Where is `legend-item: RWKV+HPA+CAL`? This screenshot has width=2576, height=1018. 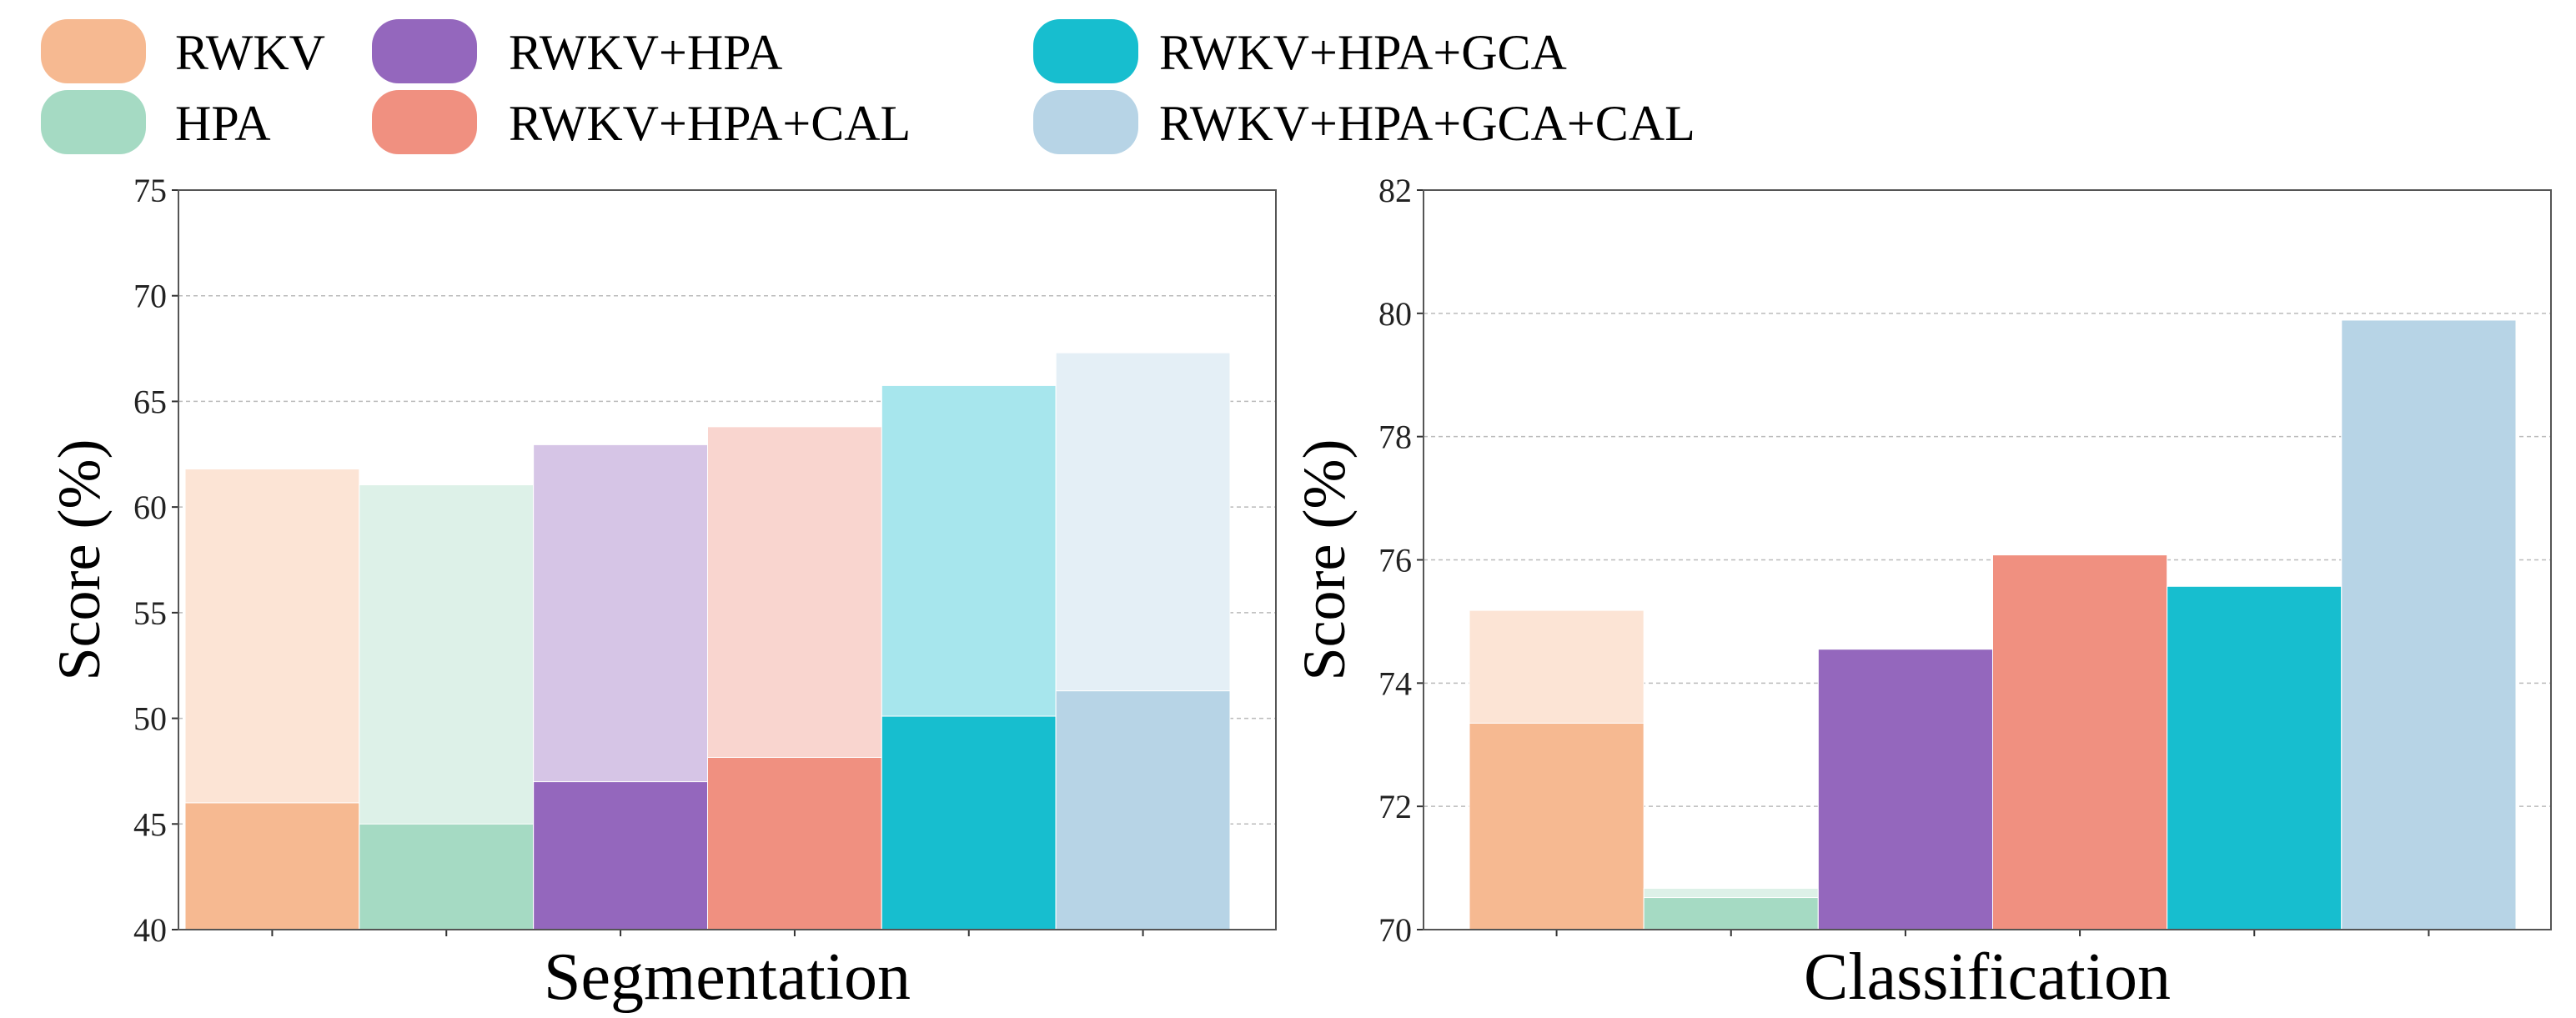
legend-item: RWKV+HPA+CAL is located at coordinates (641, 122).